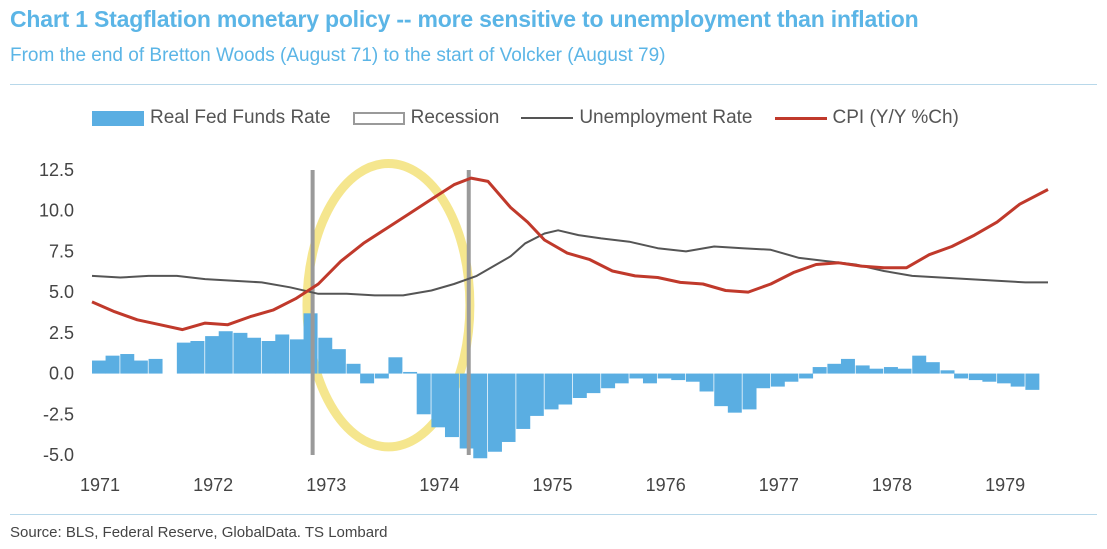 The height and width of the screenshot is (549, 1107). What do you see at coordinates (455, 117) in the screenshot?
I see `legend-label: Recession` at bounding box center [455, 117].